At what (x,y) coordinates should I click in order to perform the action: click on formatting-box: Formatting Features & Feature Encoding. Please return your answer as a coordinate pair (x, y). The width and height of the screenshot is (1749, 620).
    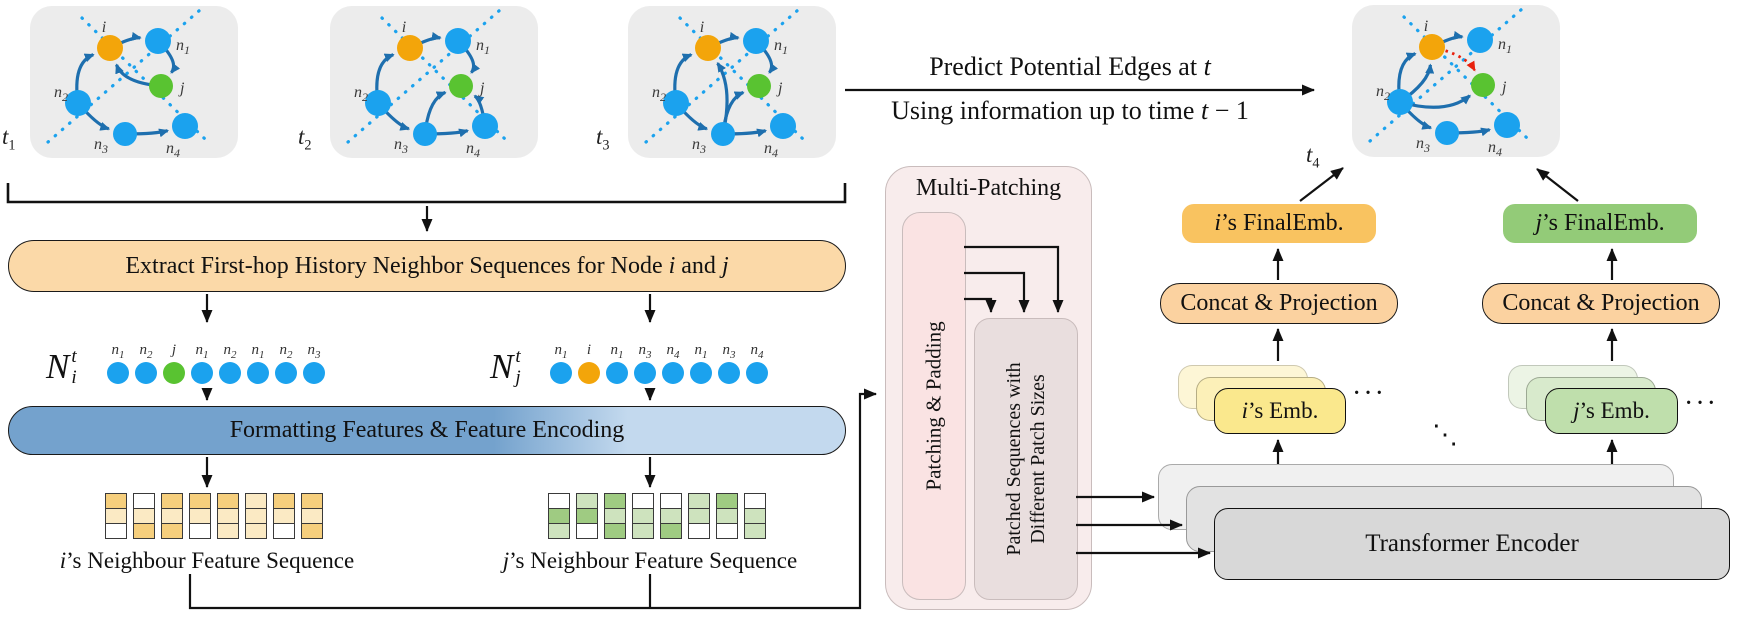
    Looking at the image, I should click on (427, 430).